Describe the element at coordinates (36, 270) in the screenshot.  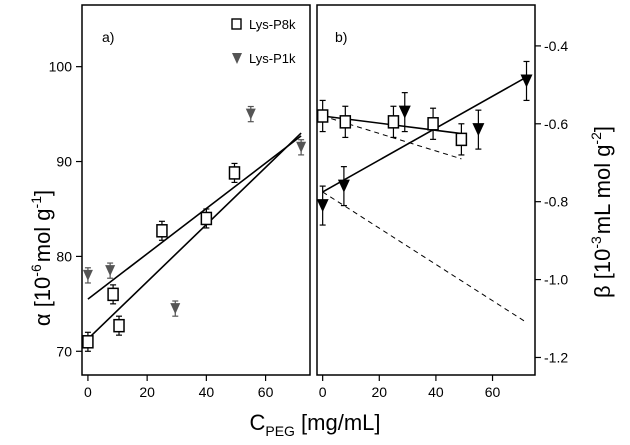
I see `alpha-label-exp: -6` at that location.